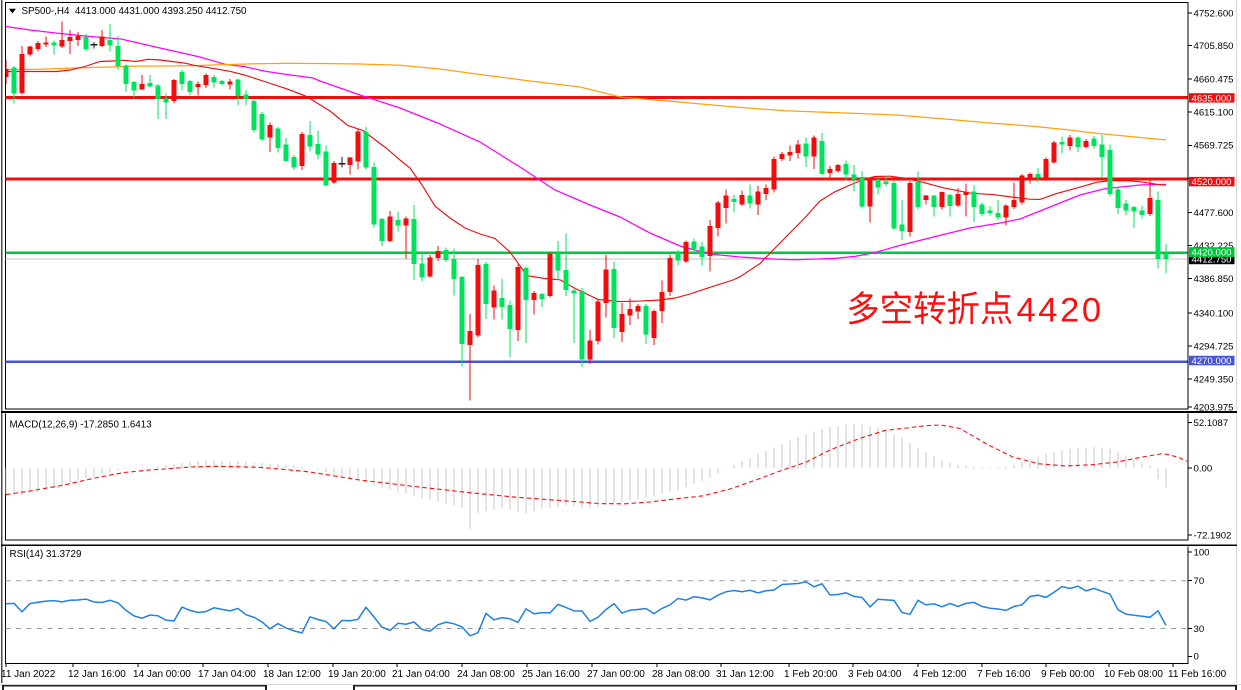 Image resolution: width=1241 pixels, height=690 pixels. Describe the element at coordinates (745, 674) in the screenshot. I see `svg-text: 31 Jan 12:00` at that location.